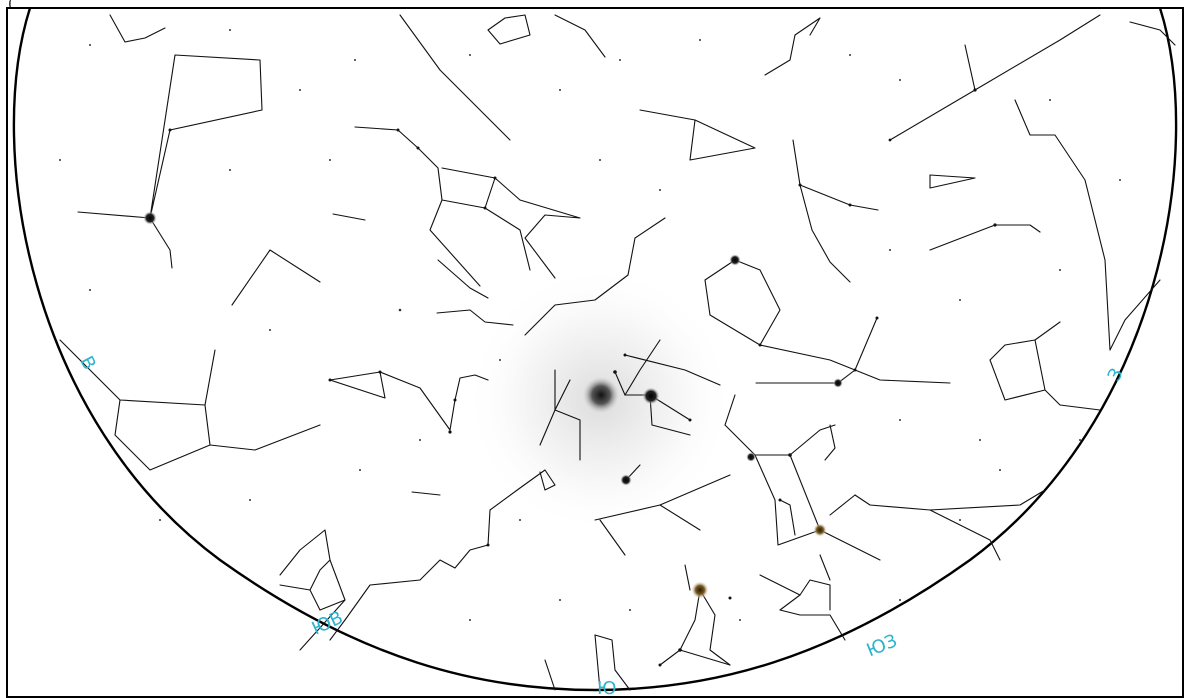 The width and height of the screenshot is (1190, 698). What do you see at coordinates (87, 363) in the screenshot?
I see `direction-east-label: В` at bounding box center [87, 363].